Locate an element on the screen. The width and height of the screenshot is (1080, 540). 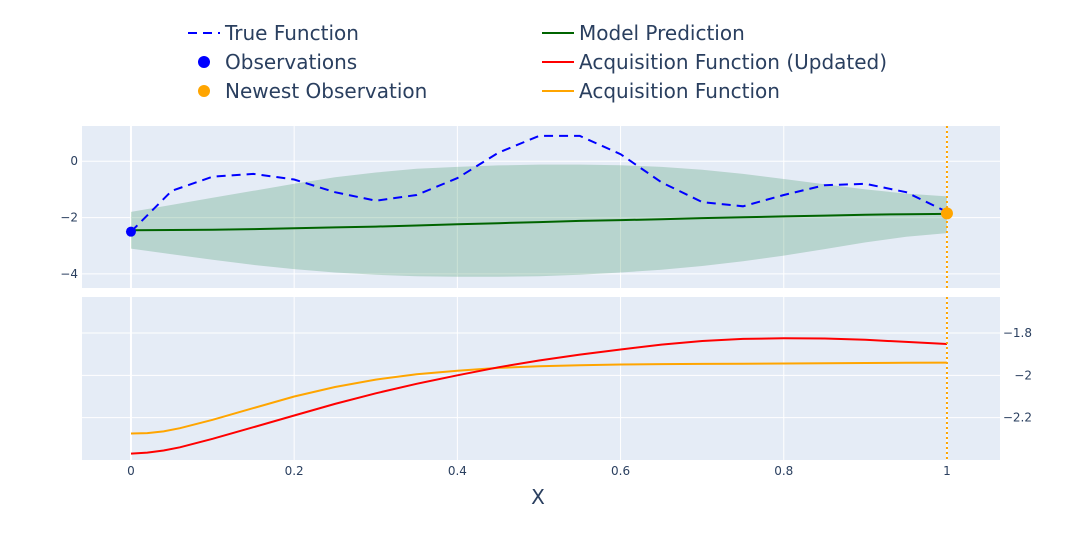
legend-item: Observations is located at coordinates (277, 62).